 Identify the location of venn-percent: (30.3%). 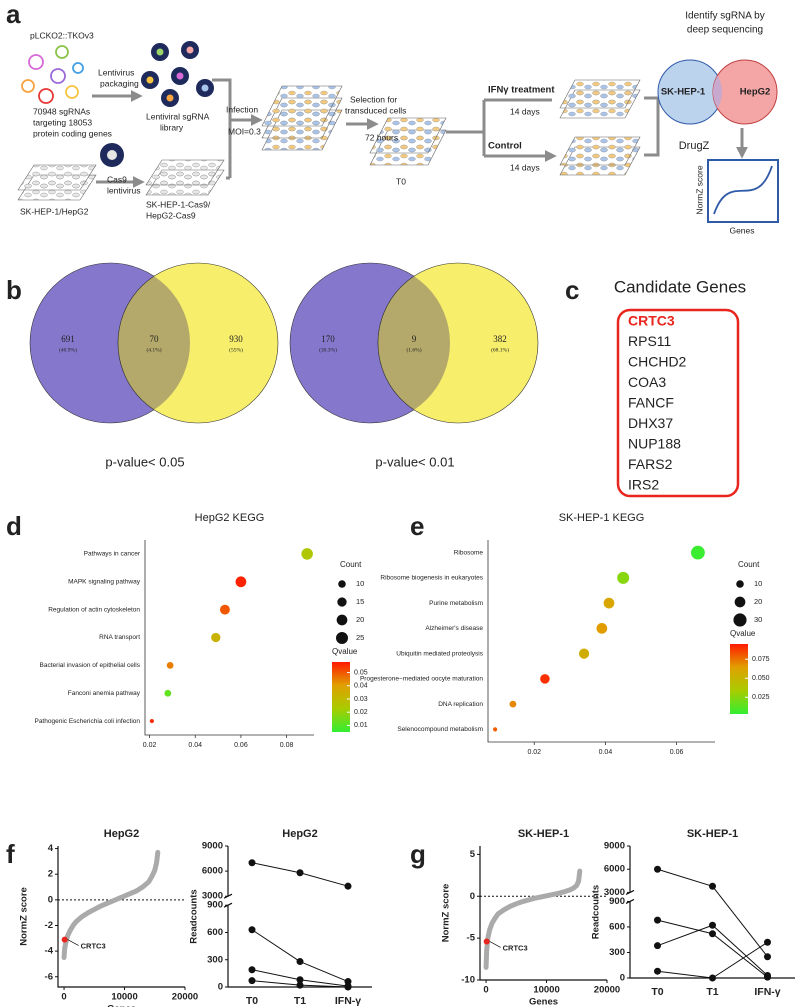
(328, 349).